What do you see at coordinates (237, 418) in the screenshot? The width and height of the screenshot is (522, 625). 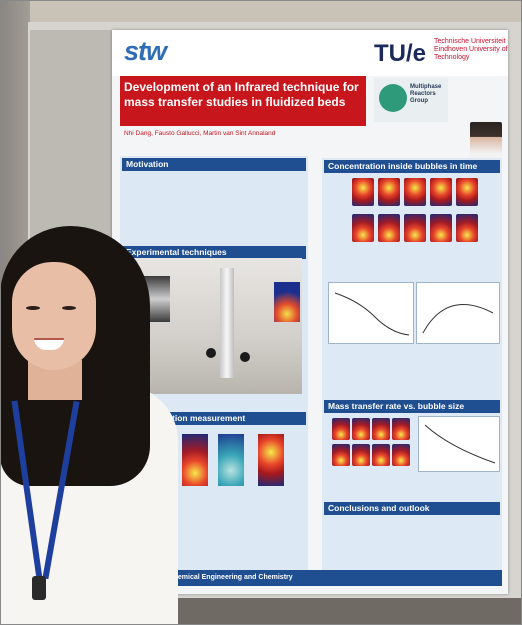 I see `section-measurement: tion measurement` at bounding box center [237, 418].